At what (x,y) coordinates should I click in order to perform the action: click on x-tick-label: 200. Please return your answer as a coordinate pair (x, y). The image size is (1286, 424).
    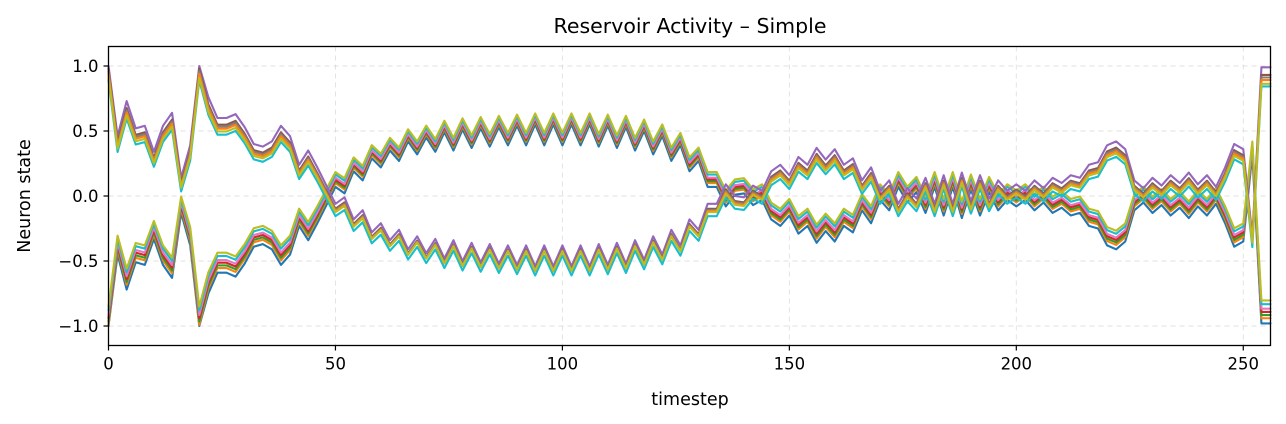
    Looking at the image, I should click on (1017, 364).